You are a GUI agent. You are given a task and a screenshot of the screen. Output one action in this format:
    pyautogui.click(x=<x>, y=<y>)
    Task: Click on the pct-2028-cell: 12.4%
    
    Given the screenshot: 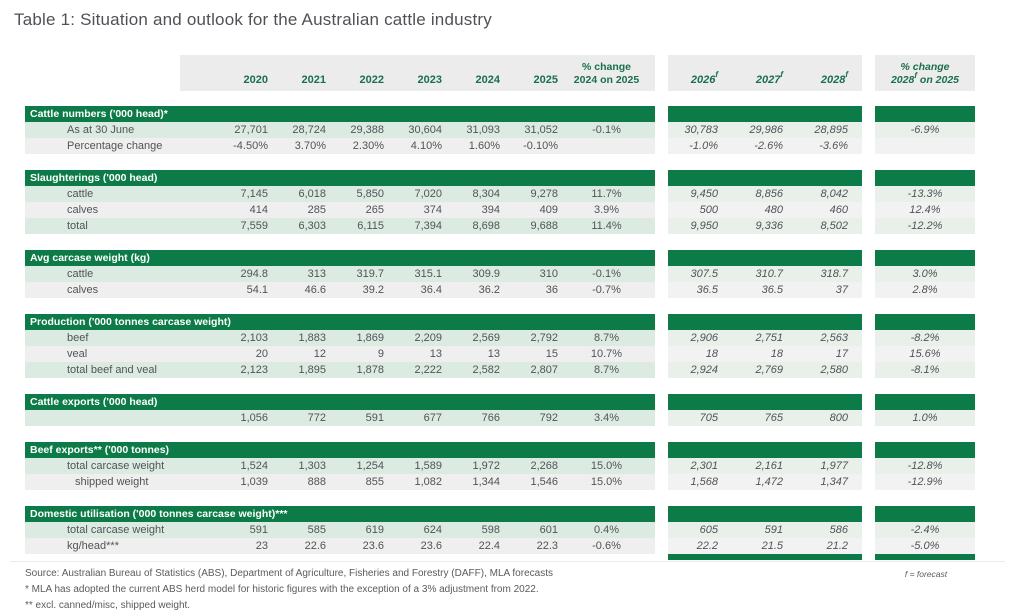 What is the action you would take?
    pyautogui.click(x=925, y=210)
    